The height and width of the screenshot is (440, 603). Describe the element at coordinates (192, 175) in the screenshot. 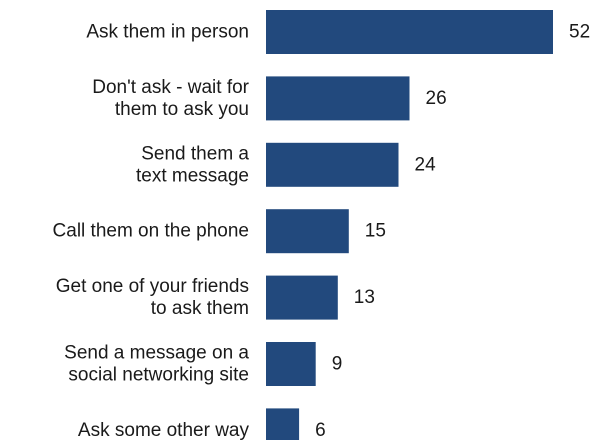

I see `category-label-line: text message` at that location.